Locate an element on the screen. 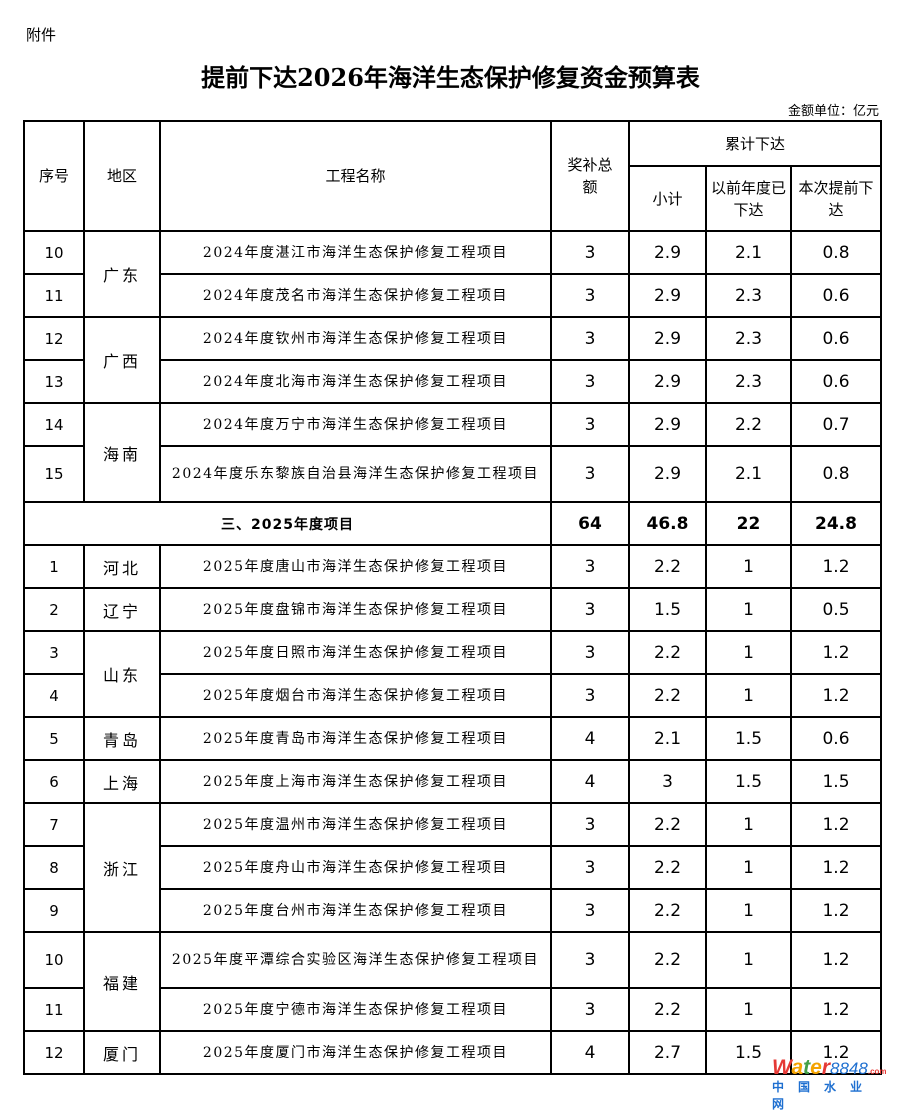  table-row: 8 2025年度舟山市海洋生态保护修复工程项目 3 2.2 1 1.2 is located at coordinates (452, 867).